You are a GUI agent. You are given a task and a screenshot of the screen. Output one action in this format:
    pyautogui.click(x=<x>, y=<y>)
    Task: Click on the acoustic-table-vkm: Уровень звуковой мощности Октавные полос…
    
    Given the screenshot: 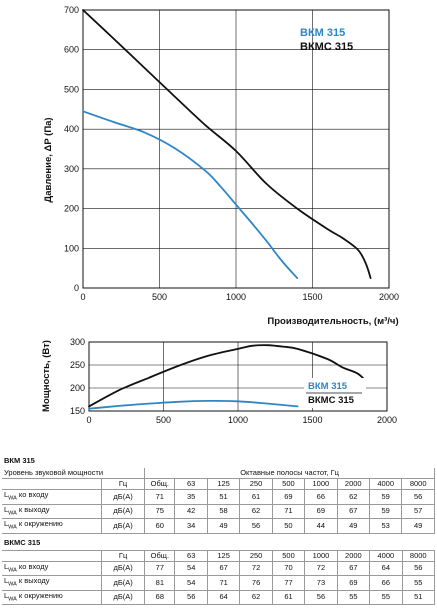 What is the action you would take?
    pyautogui.click(x=218, y=501)
    